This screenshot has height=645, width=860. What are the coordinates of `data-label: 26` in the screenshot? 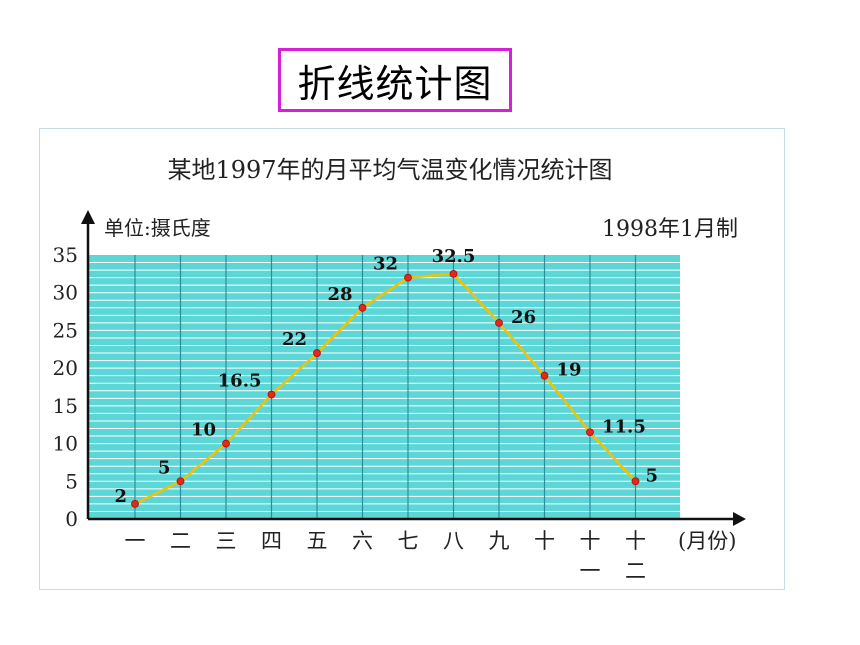 It's located at (523, 317).